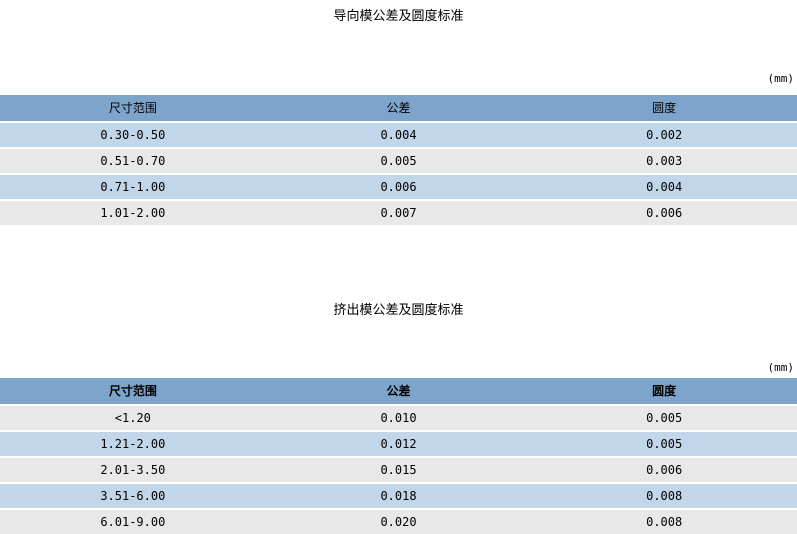 The image size is (797, 534). I want to click on cell-tolerance: 0.015, so click(398, 470).